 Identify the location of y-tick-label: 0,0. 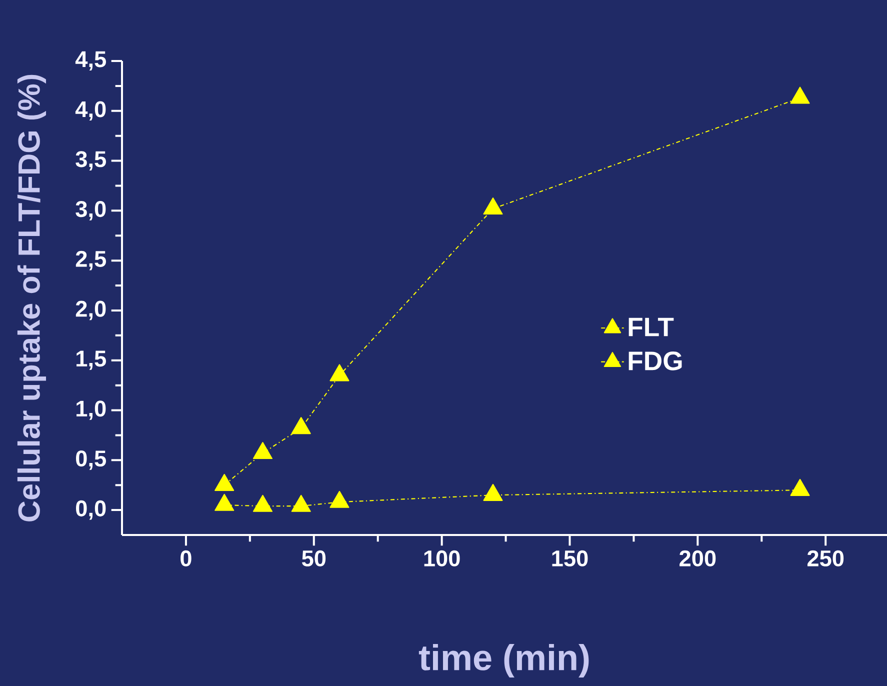
(91, 510).